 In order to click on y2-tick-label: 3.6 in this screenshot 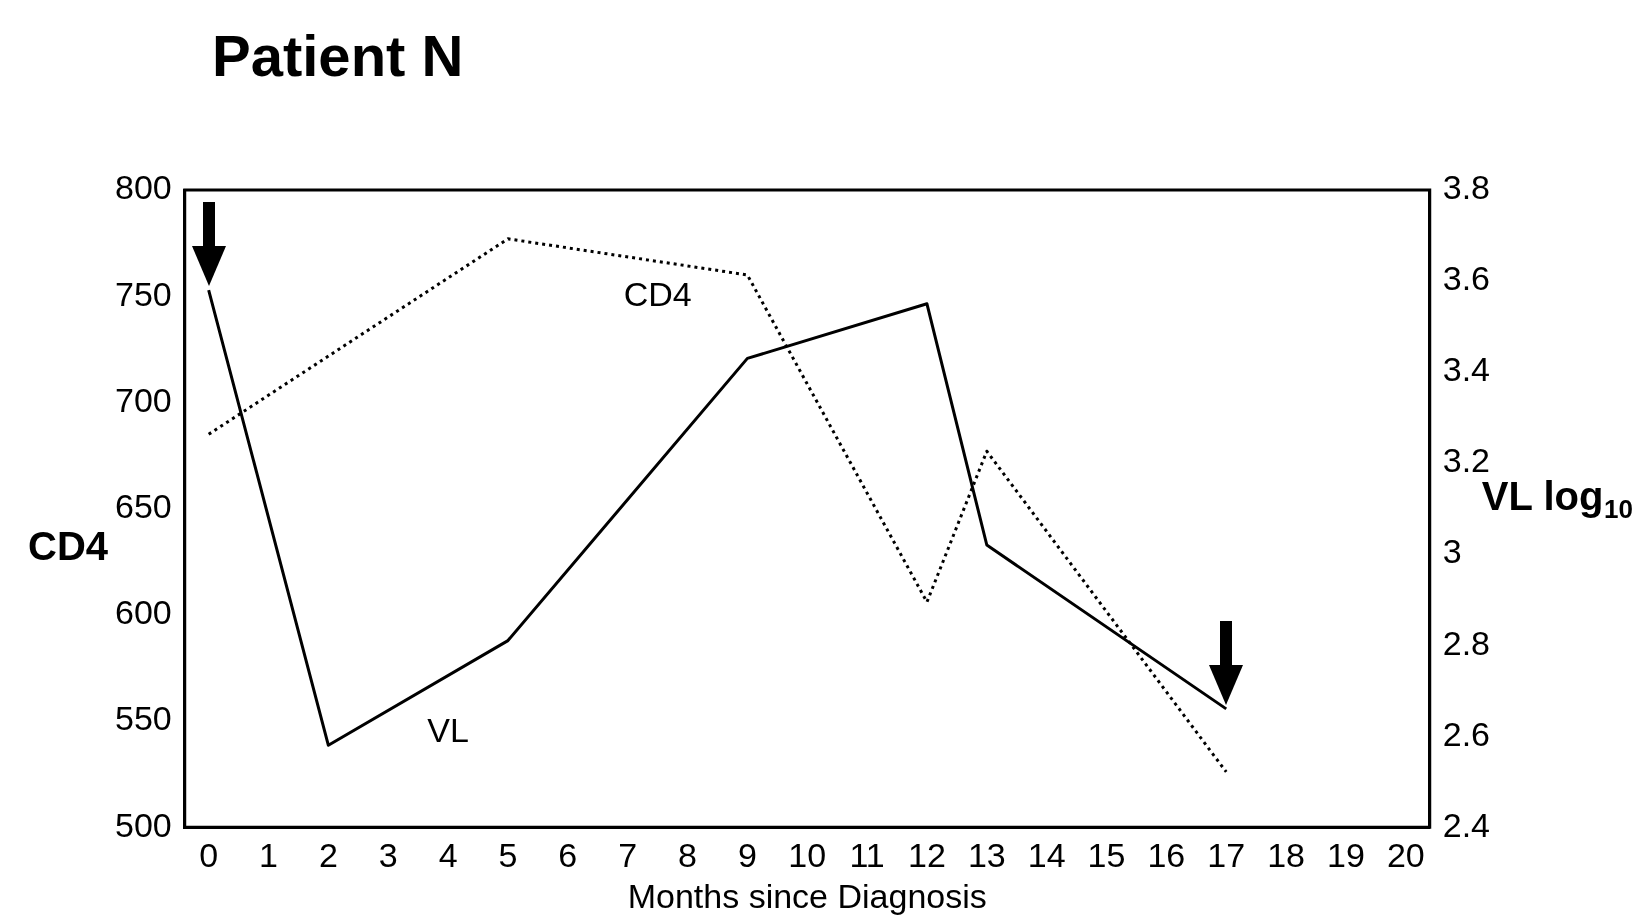, I will do `click(1466, 278)`.